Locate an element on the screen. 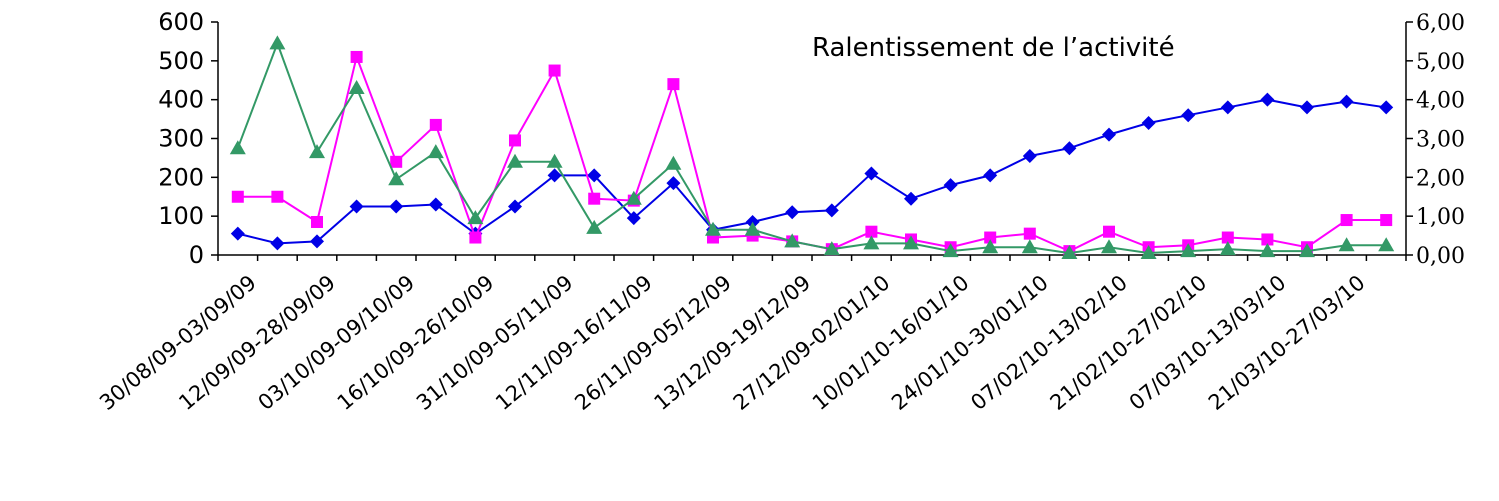 The height and width of the screenshot is (501, 1499). left-tick-label: 400 is located at coordinates (181, 100).